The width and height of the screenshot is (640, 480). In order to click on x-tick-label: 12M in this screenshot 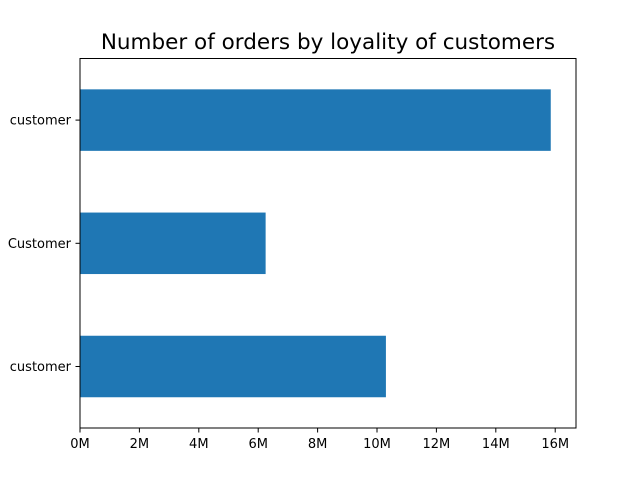, I will do `click(437, 444)`.